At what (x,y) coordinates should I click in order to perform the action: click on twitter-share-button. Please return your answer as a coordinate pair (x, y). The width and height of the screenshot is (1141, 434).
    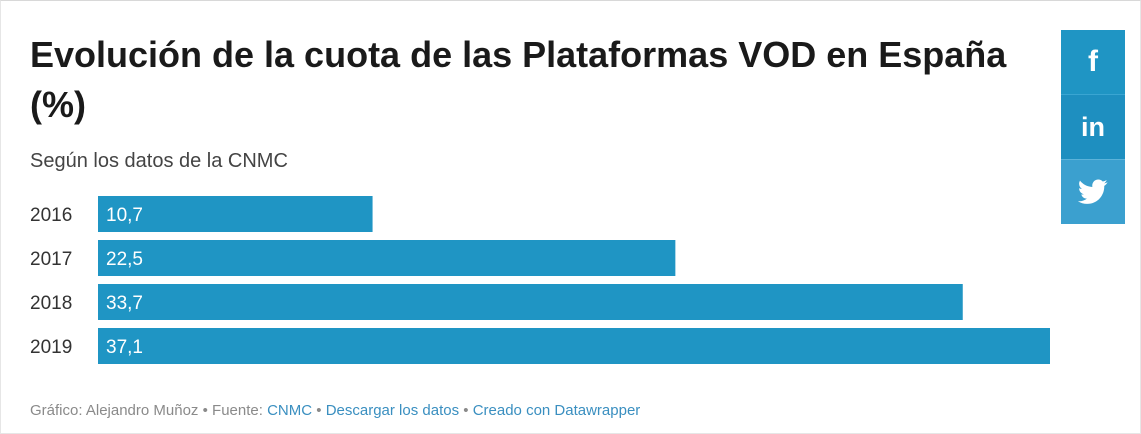
    Looking at the image, I should click on (1093, 191).